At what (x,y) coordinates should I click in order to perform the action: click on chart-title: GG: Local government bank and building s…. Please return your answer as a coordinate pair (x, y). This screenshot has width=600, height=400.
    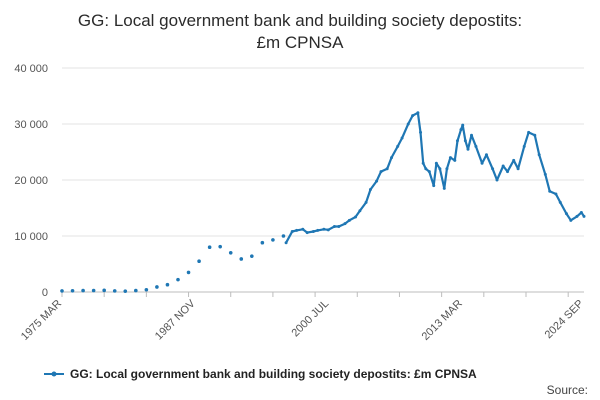
    Looking at the image, I should click on (300, 31).